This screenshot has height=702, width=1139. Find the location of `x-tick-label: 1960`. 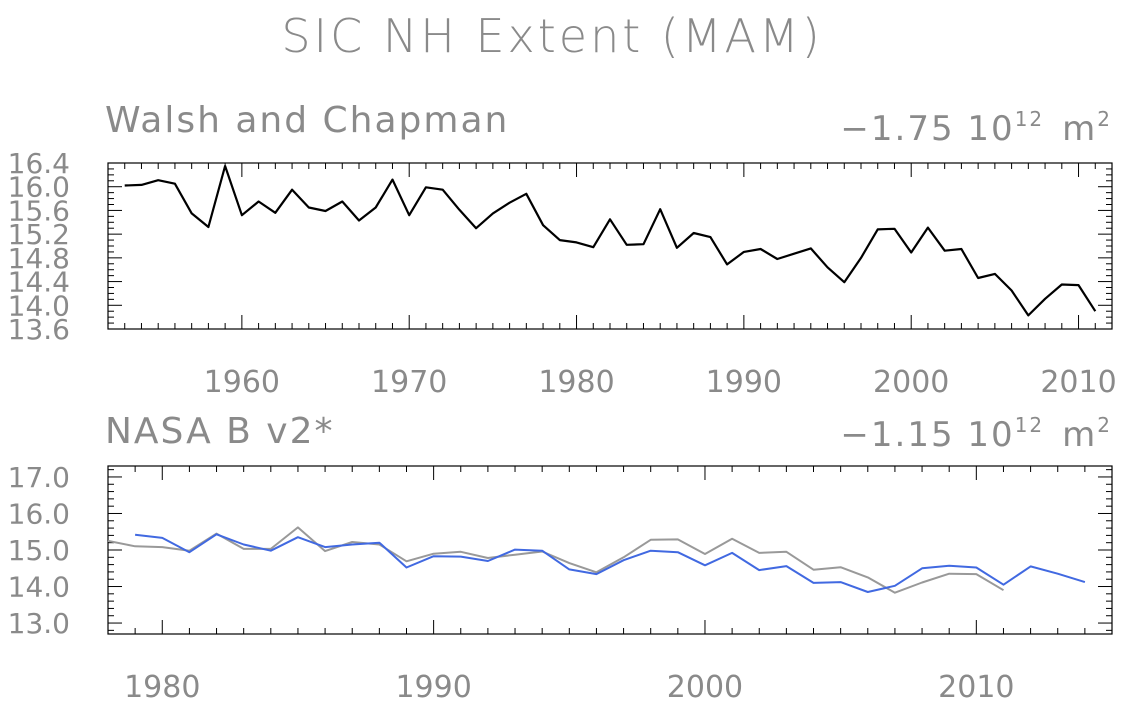

x-tick-label: 1960 is located at coordinates (242, 382).